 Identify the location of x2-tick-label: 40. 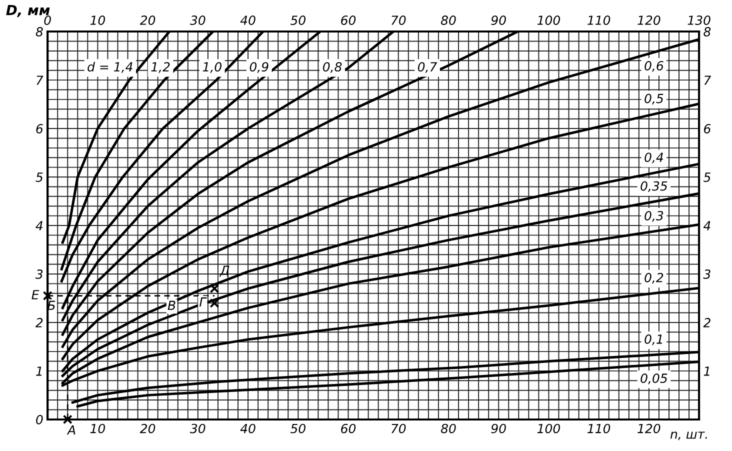
(248, 20).